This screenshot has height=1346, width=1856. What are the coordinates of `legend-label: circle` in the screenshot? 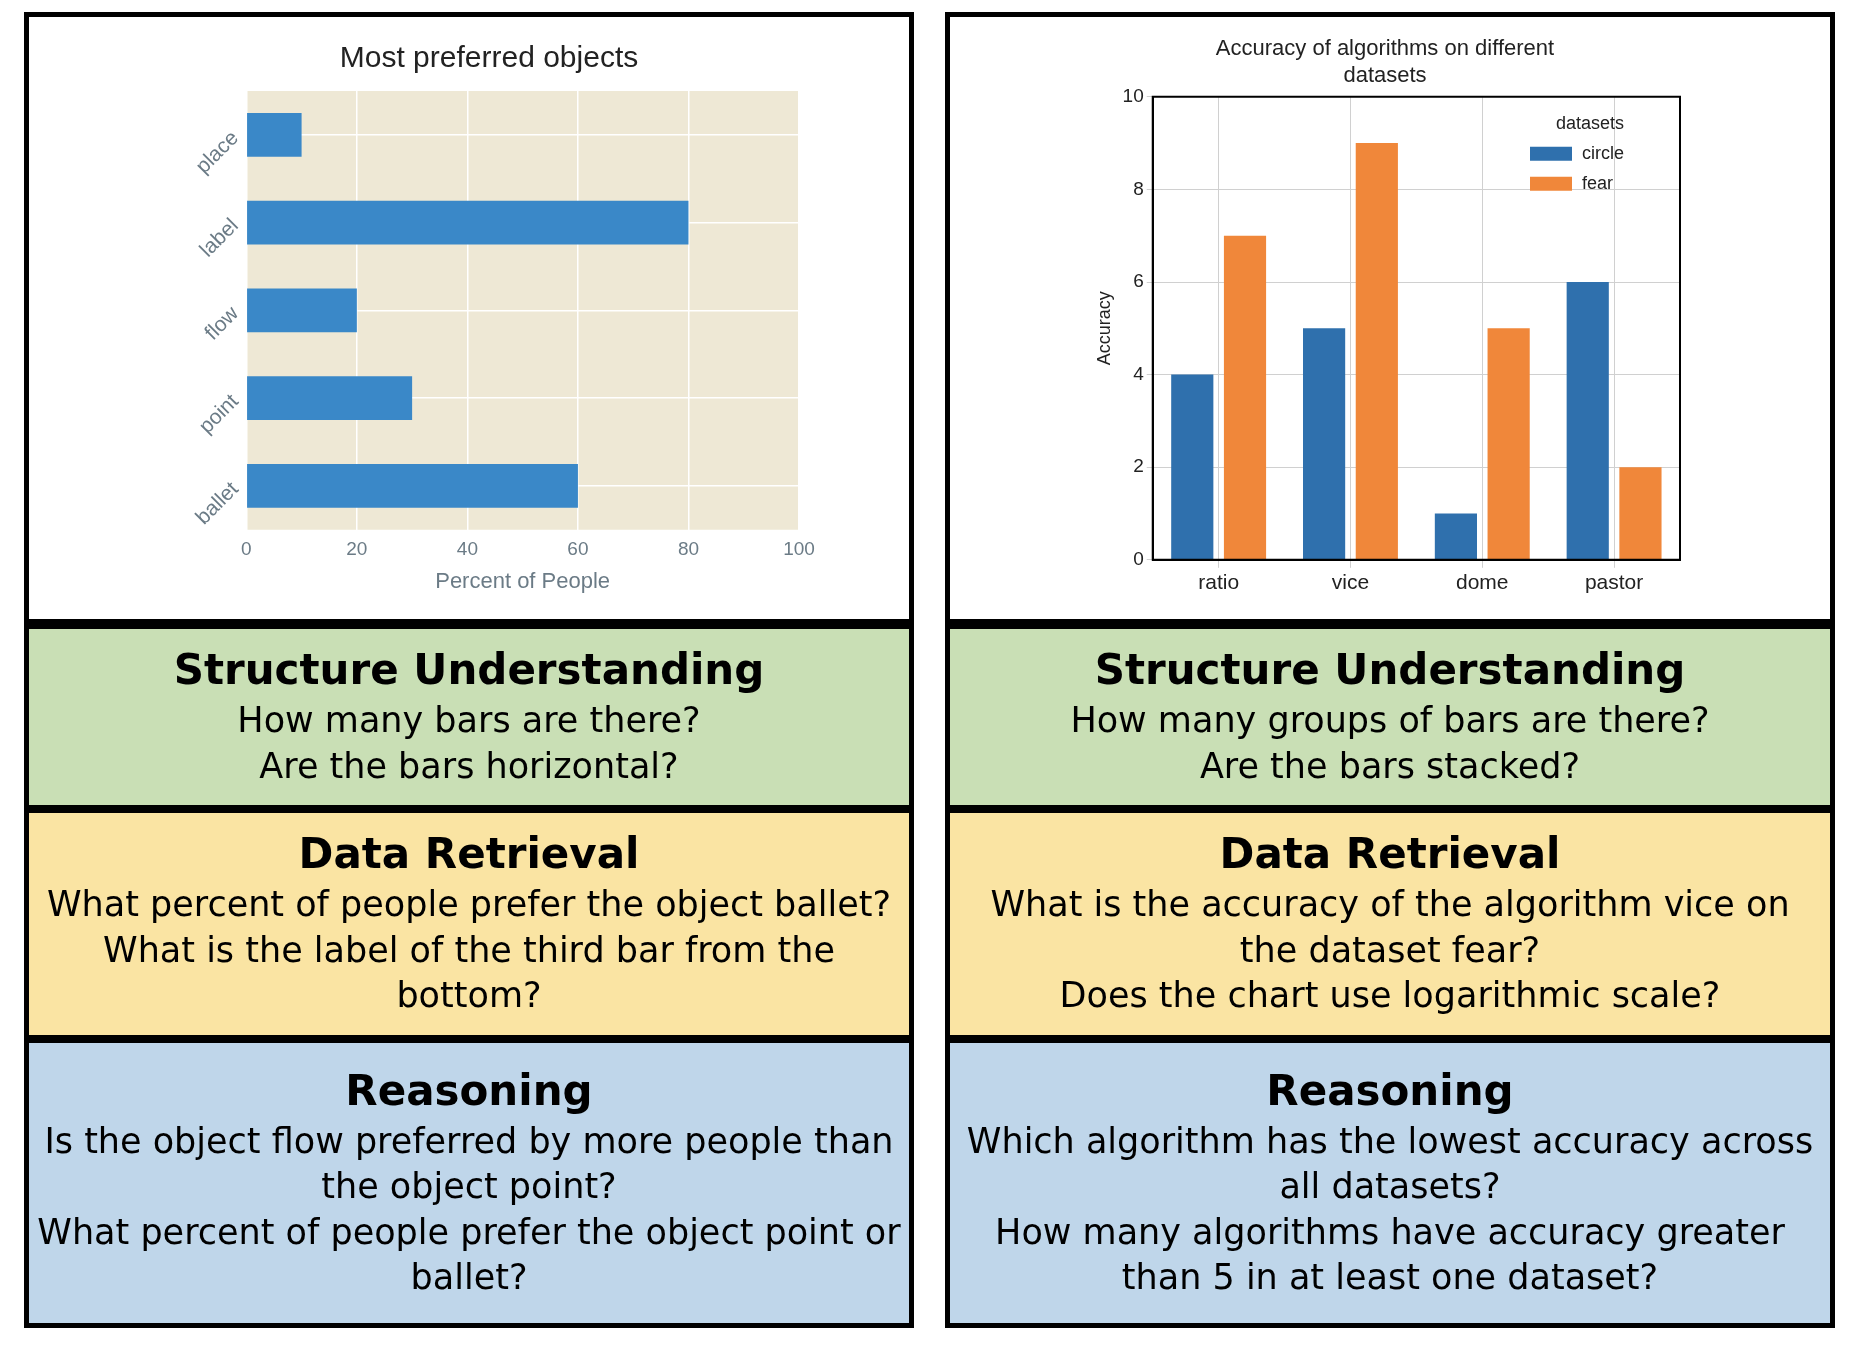 It's located at (1603, 152).